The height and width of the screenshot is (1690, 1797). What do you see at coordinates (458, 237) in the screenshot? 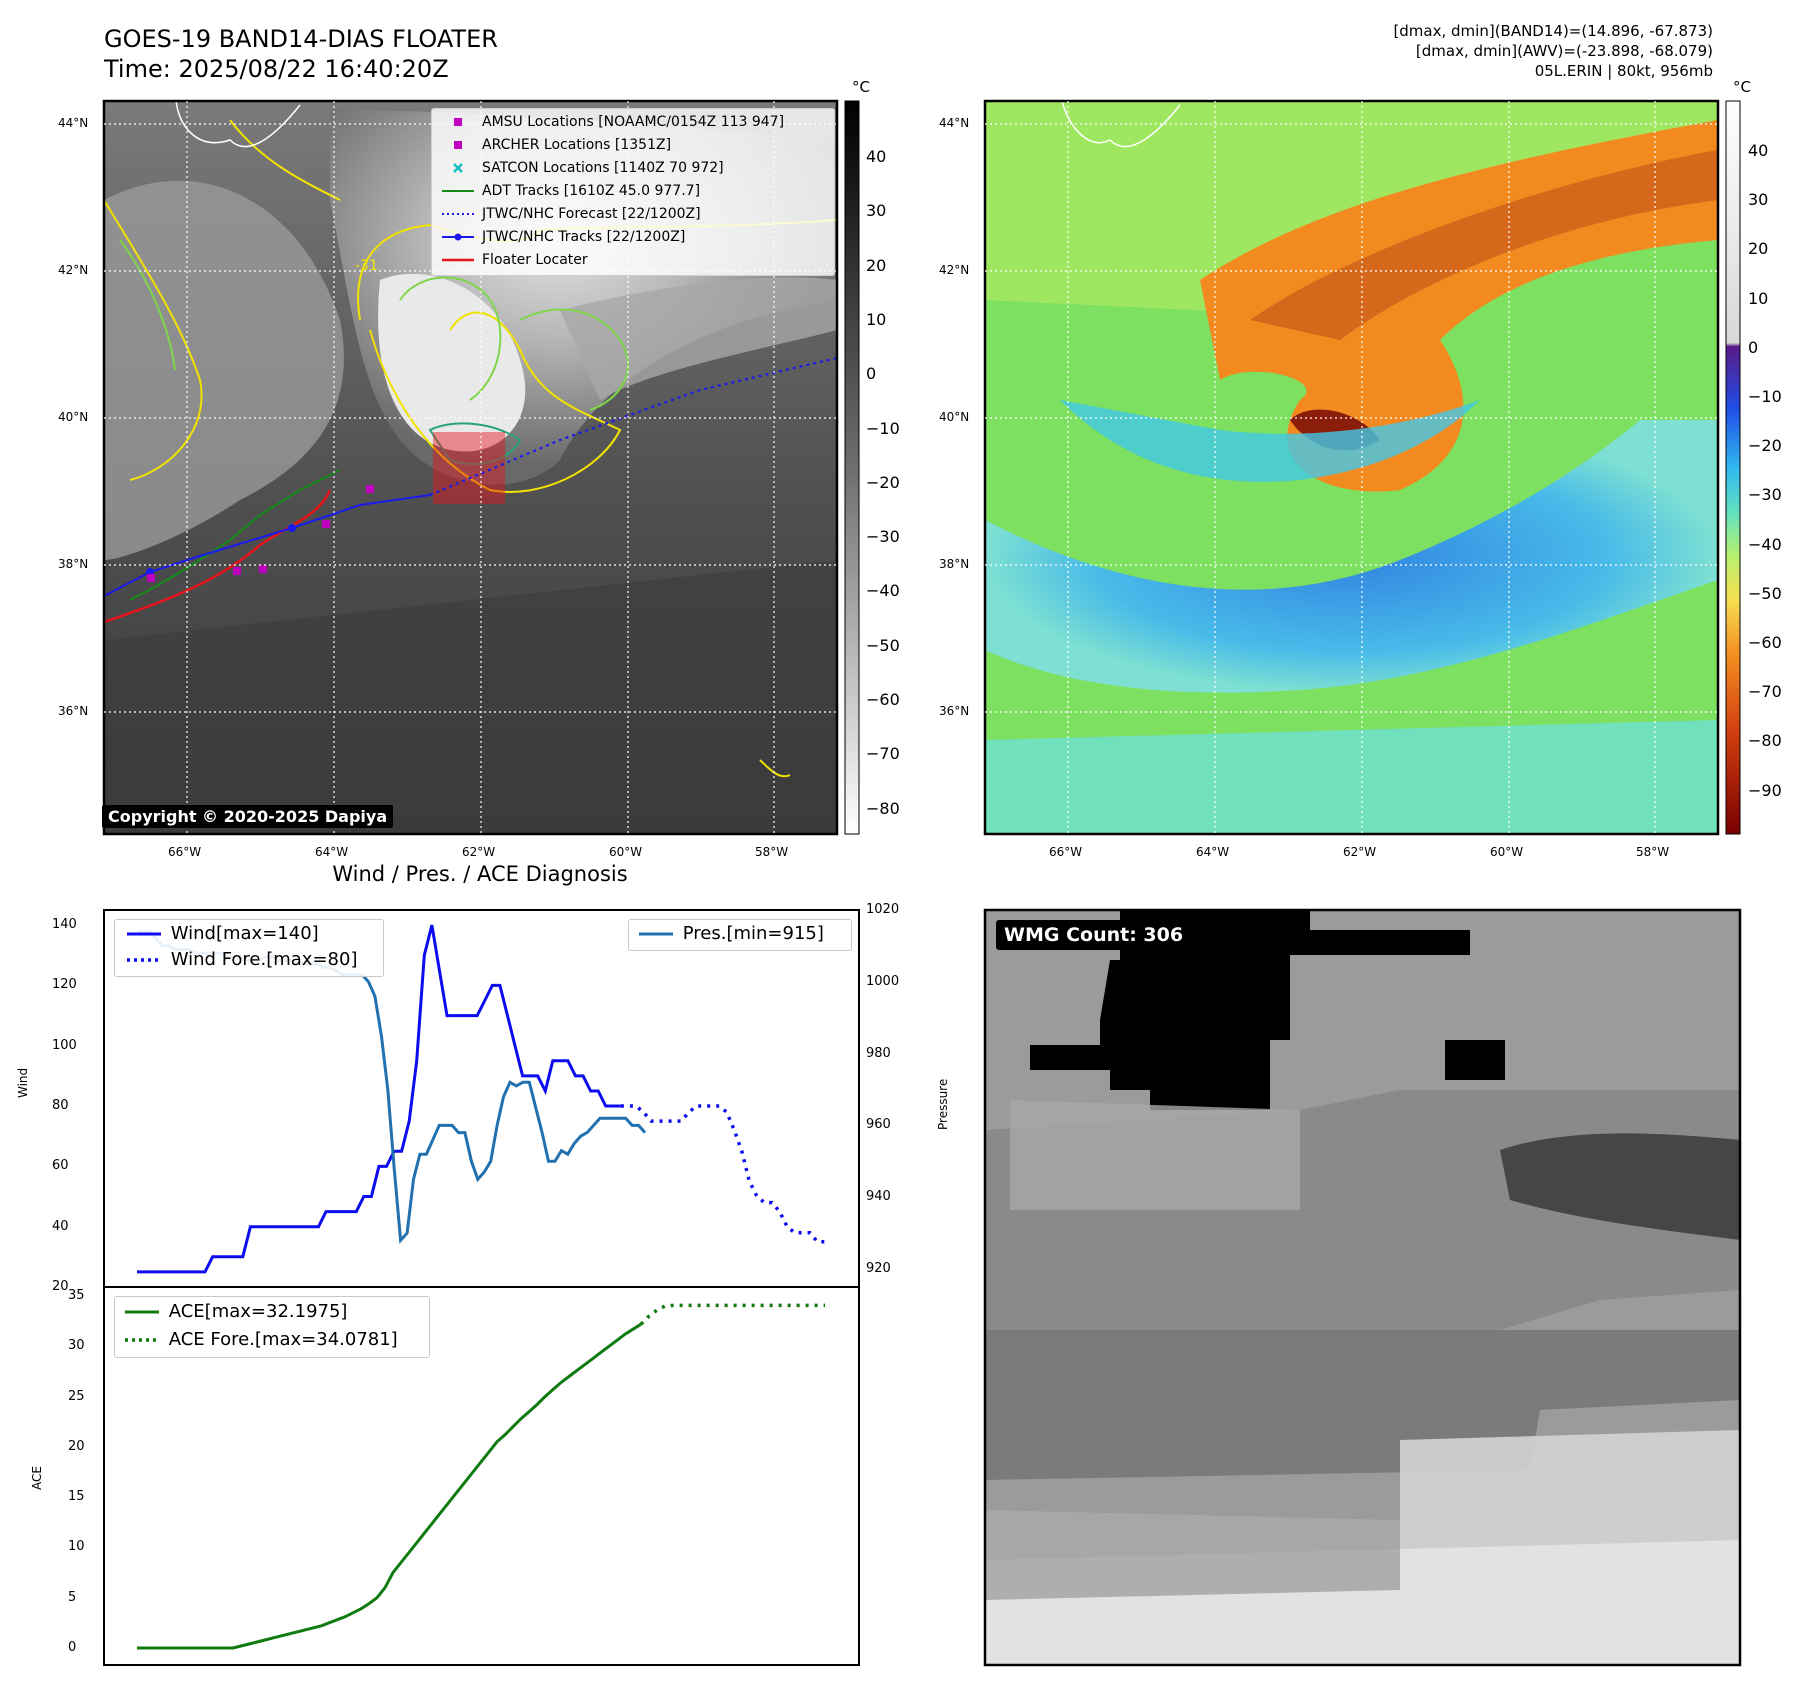
I see `blue-line-marker-icon` at bounding box center [458, 237].